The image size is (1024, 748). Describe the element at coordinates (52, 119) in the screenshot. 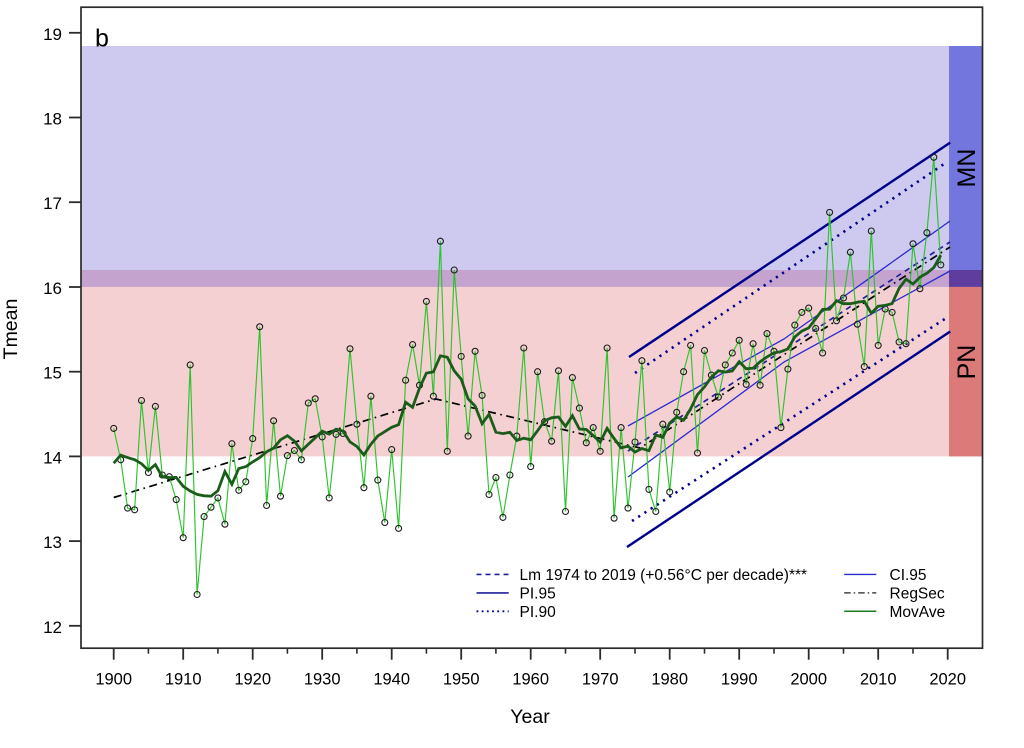

I see `svg-text: 18` at that location.